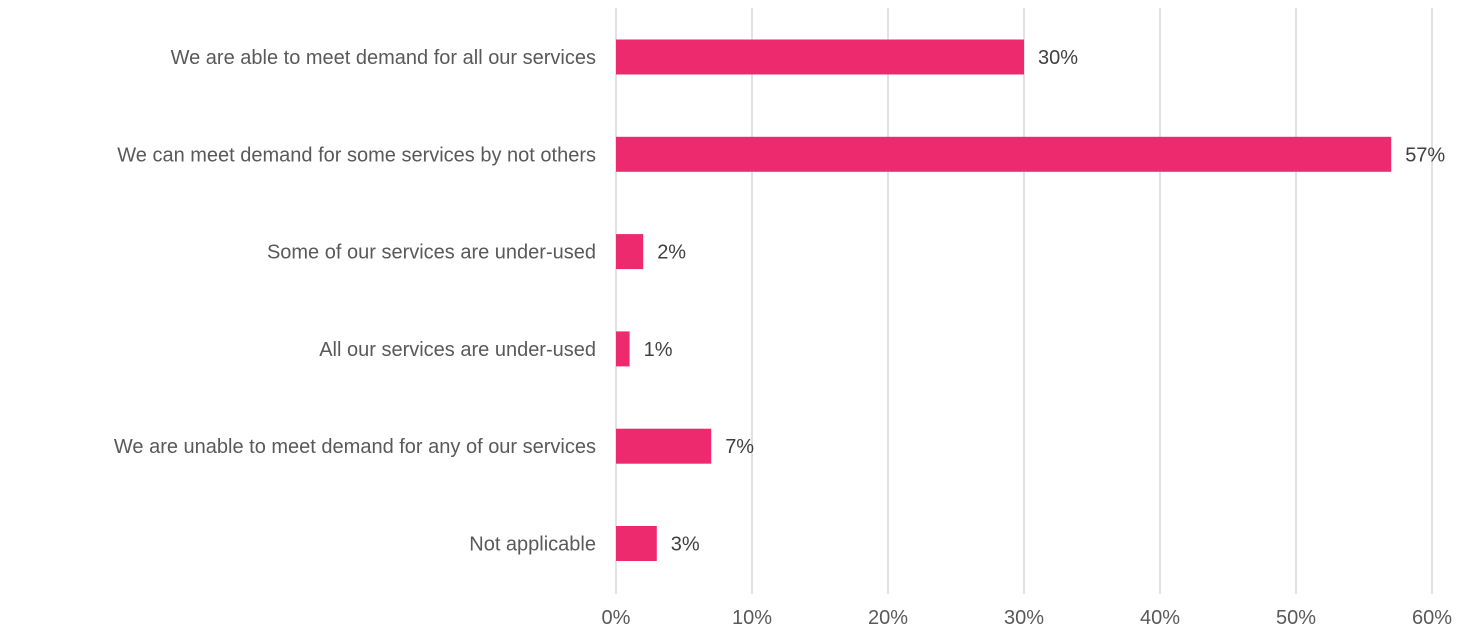 This screenshot has height=629, width=1460. What do you see at coordinates (1024, 618) in the screenshot?
I see `x-tick-label: 30%` at bounding box center [1024, 618].